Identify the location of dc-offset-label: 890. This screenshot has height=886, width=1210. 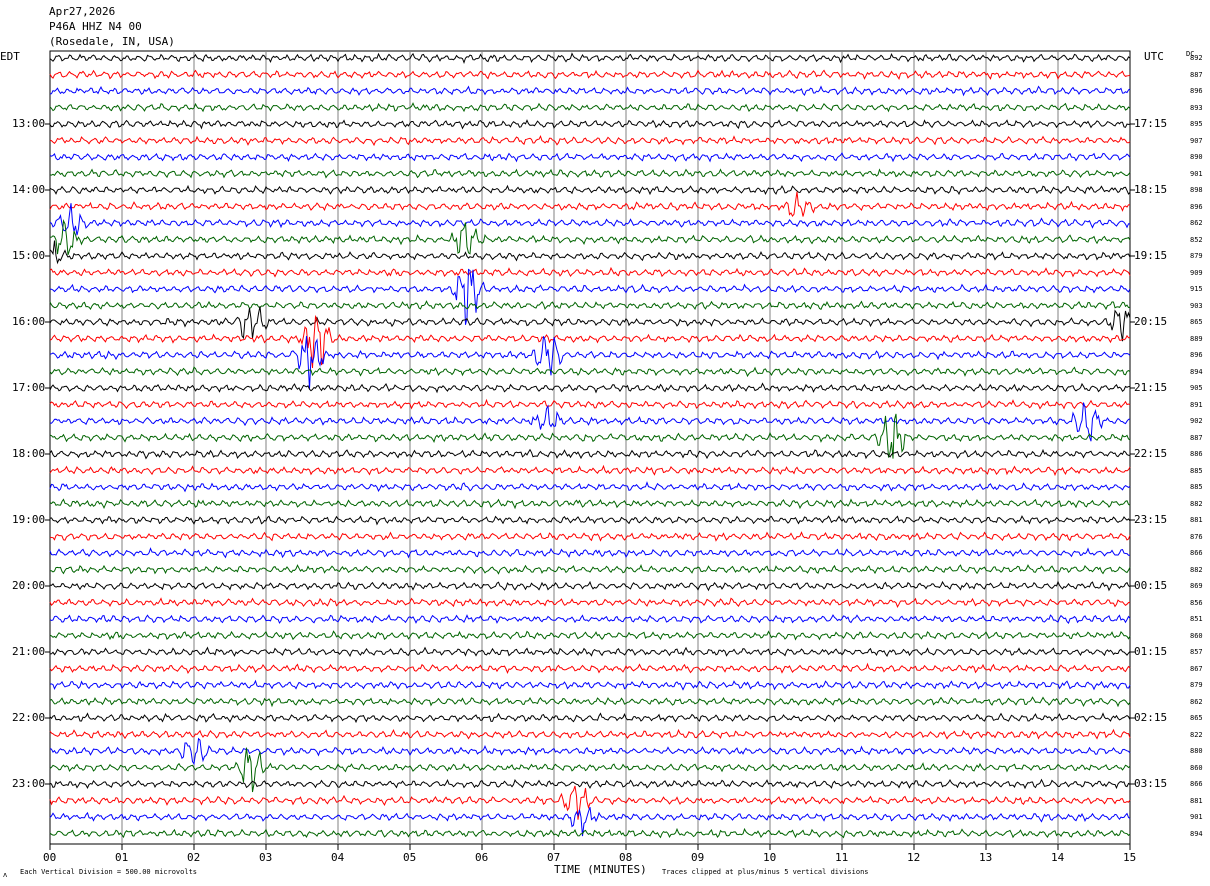
(1196, 157).